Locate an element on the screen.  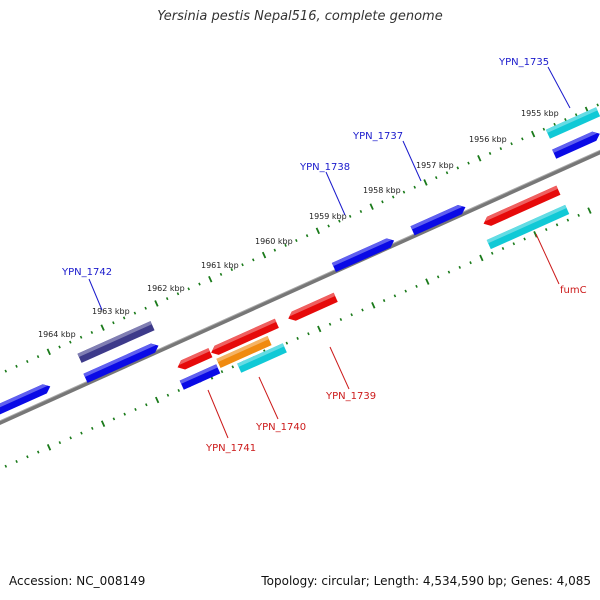
gene-ypn1735-blue is located at coordinates (576, 145).